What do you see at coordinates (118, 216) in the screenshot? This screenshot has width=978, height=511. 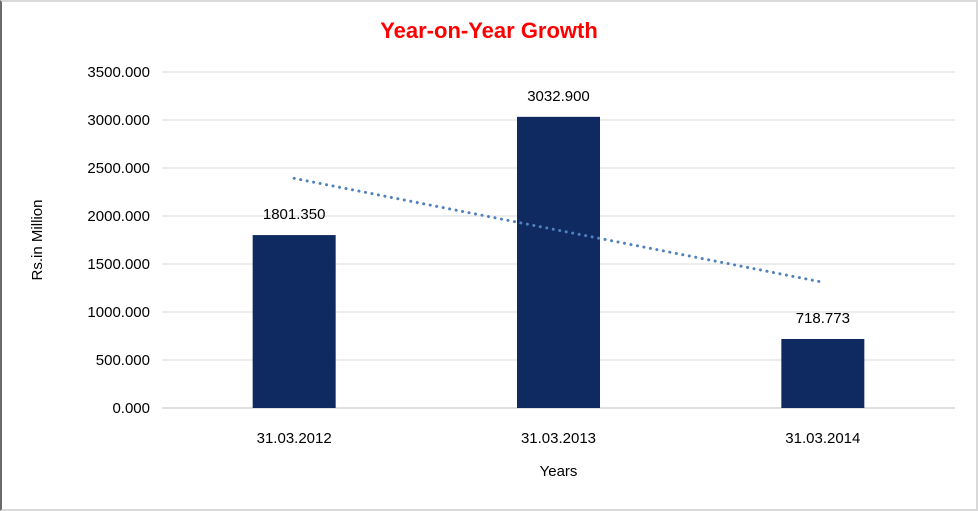 I see `y-tick-label: 2000.000` at bounding box center [118, 216].